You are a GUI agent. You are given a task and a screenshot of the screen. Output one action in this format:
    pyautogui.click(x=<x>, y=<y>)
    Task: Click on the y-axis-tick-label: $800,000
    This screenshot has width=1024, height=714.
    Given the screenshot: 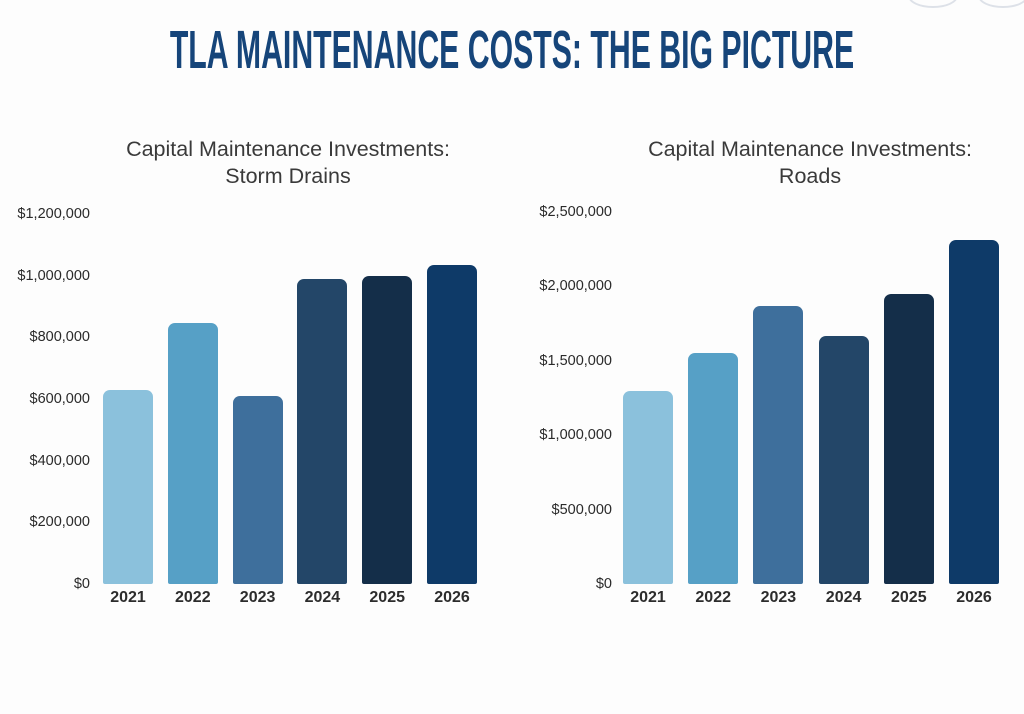 What is the action you would take?
    pyautogui.click(x=59, y=337)
    